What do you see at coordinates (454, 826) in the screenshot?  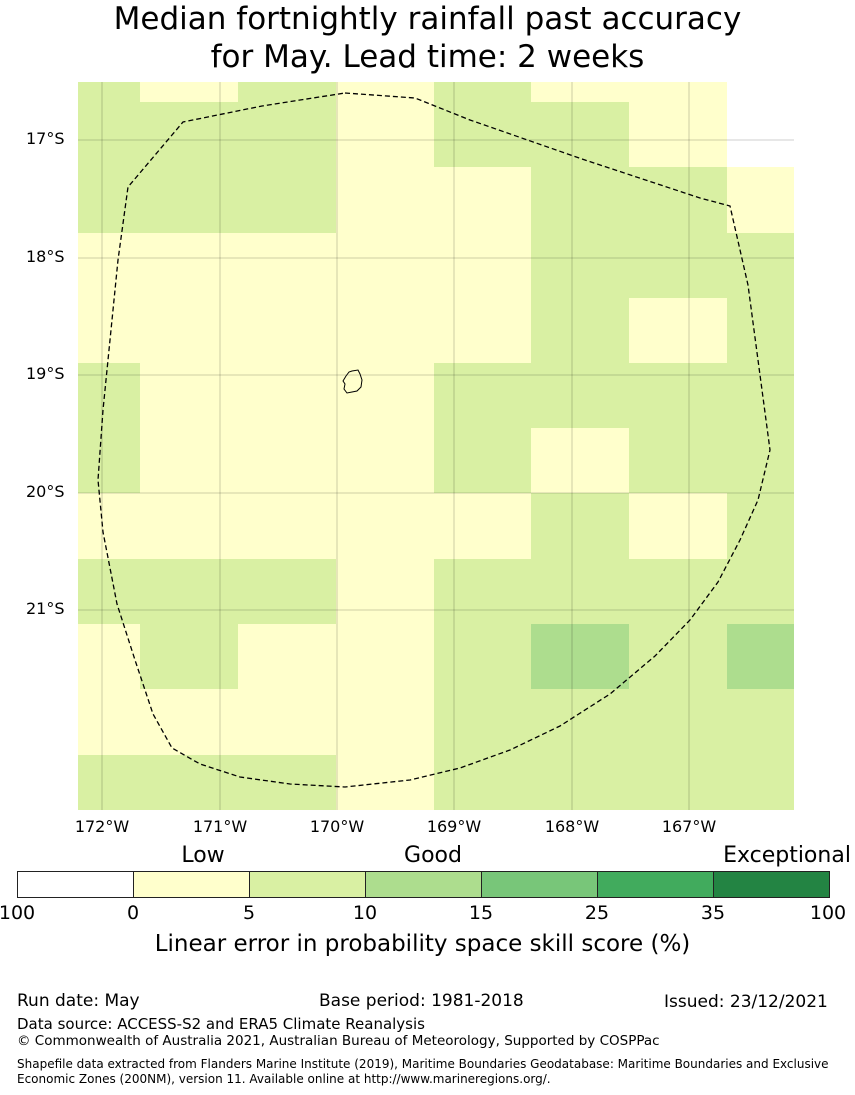 I see `lon-label-169w: 169°W` at bounding box center [454, 826].